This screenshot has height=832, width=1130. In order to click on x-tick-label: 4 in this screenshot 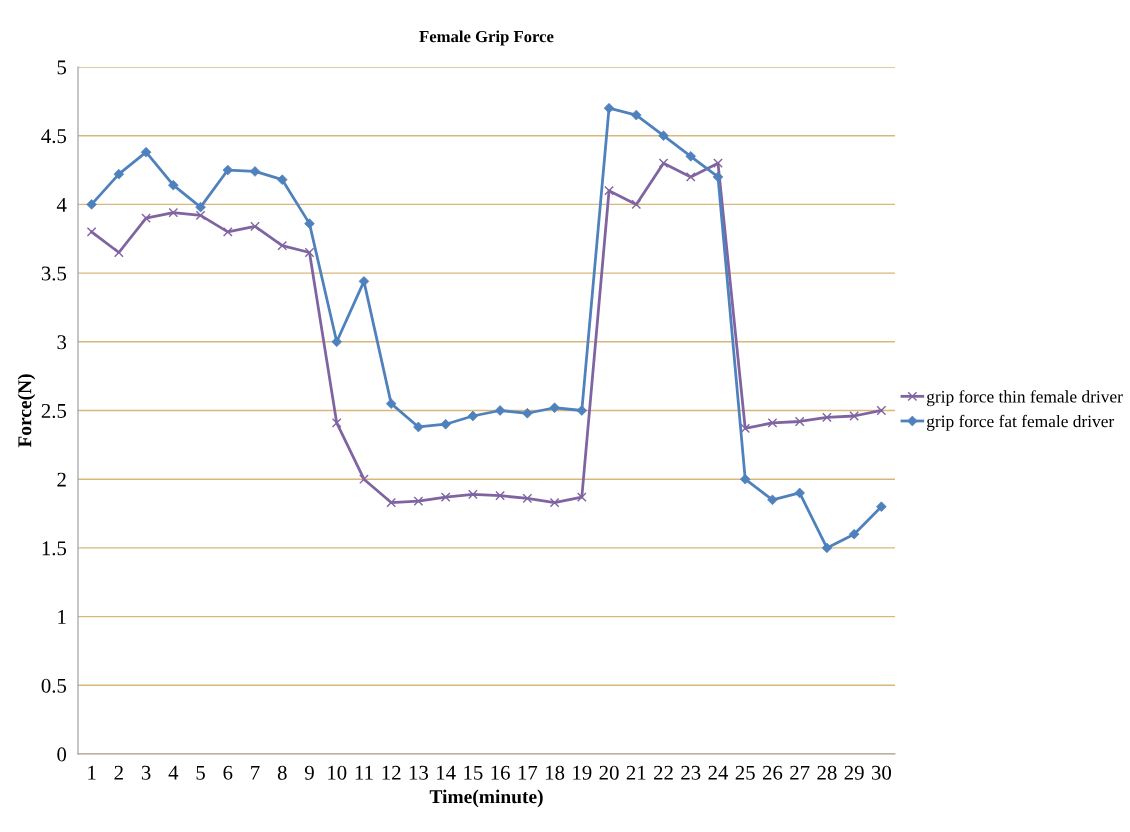, I will do `click(173, 772)`.